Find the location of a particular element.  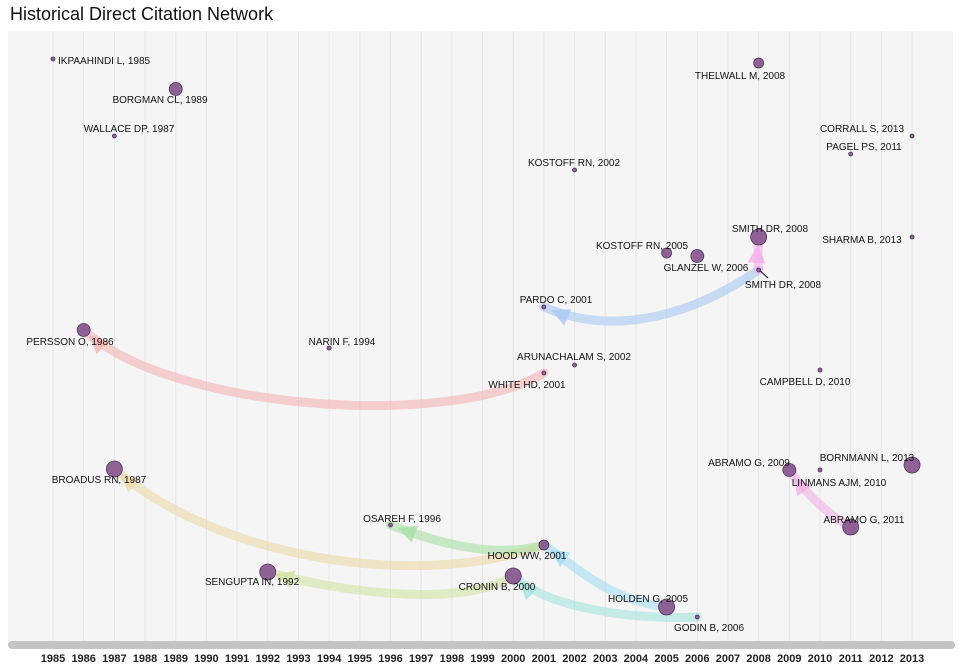

x-tick-label-1988: 1988 is located at coordinates (145, 659).